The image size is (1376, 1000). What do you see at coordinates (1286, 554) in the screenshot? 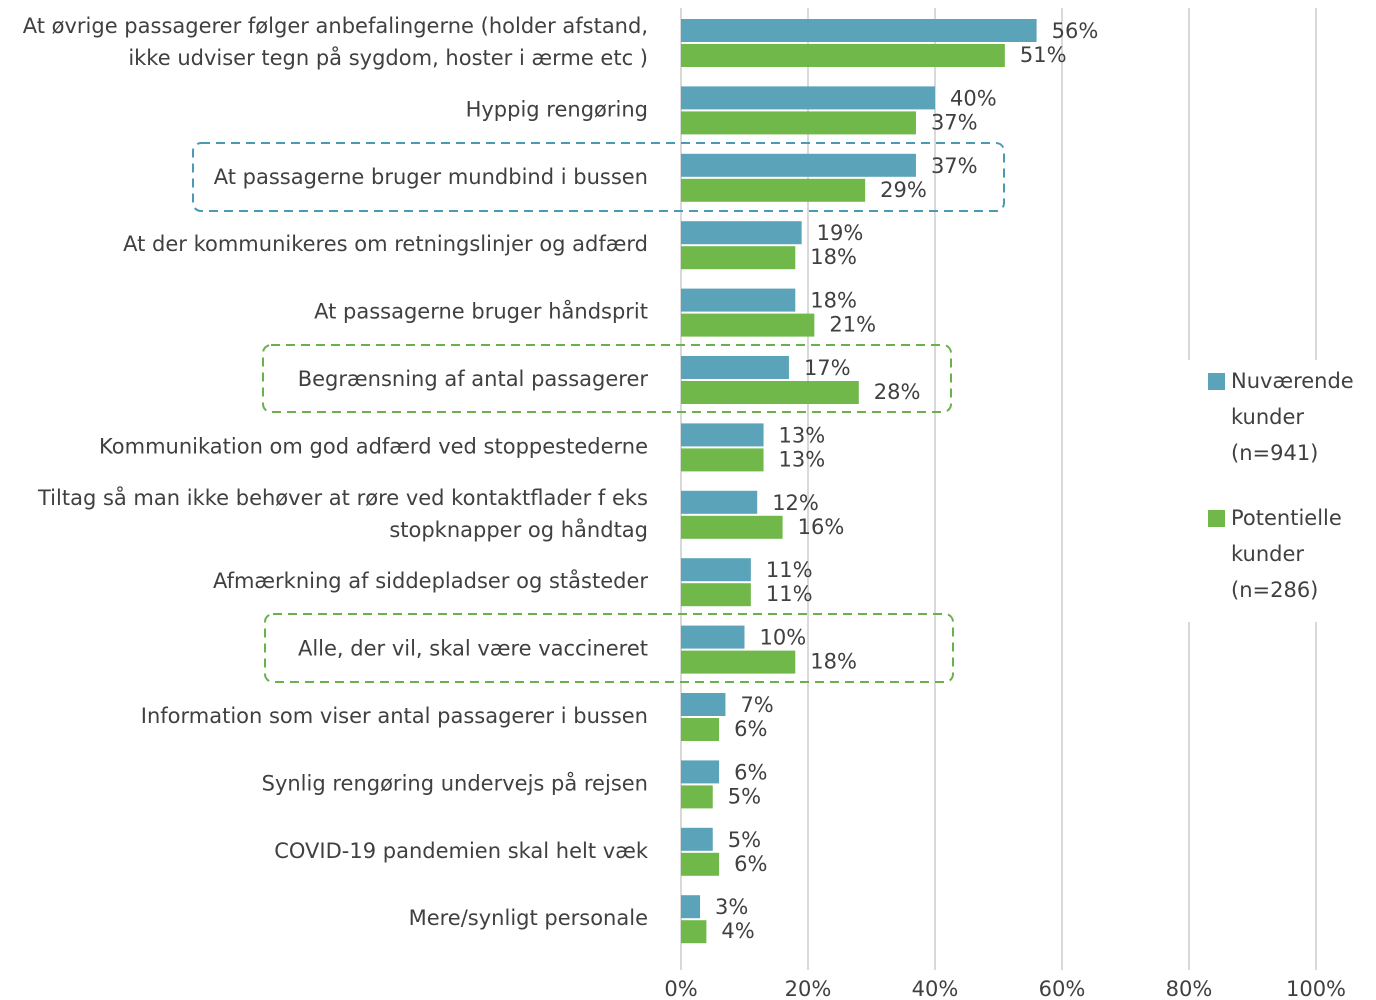
I see `legend-label: Potentielle kunder (n=286)` at bounding box center [1286, 554].